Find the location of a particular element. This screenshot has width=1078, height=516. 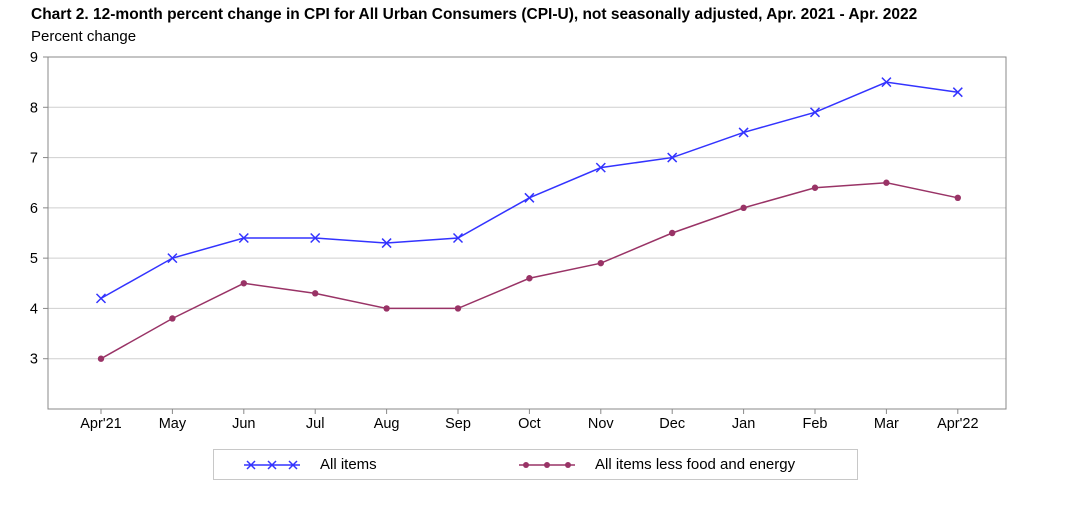

x-tick-label: Feb is located at coordinates (815, 424).